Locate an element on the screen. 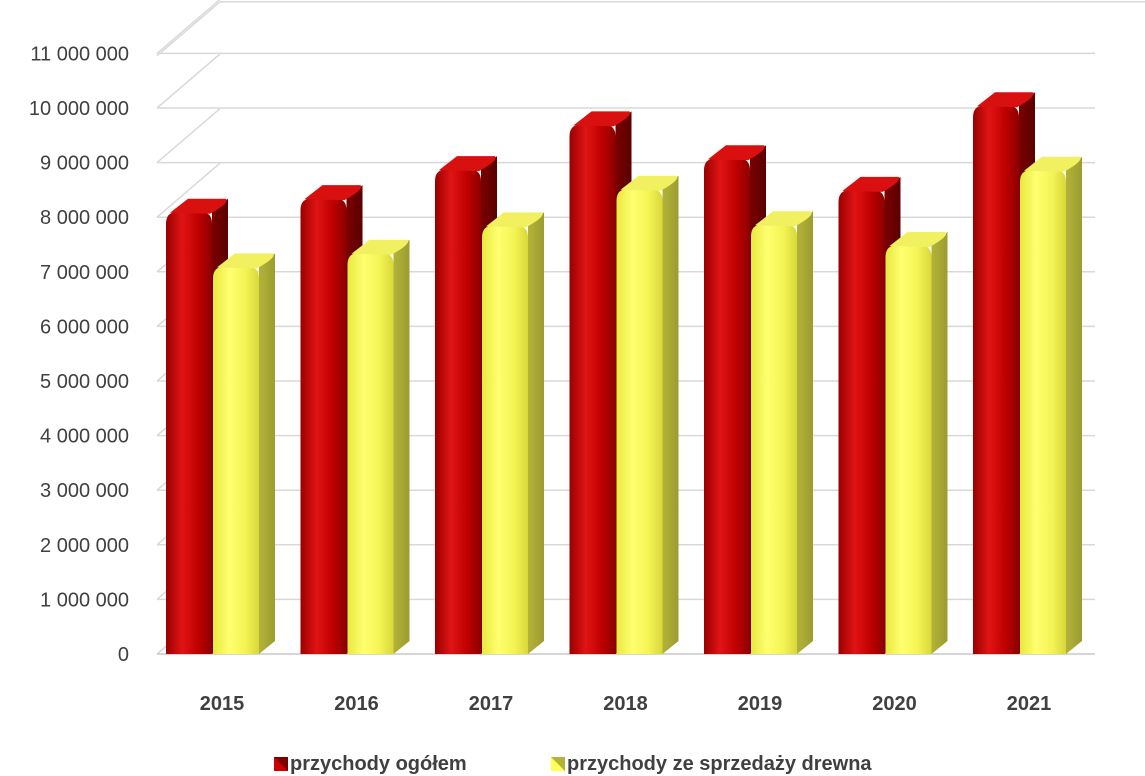 The width and height of the screenshot is (1145, 776). x-tick-label: 2020 is located at coordinates (894, 704).